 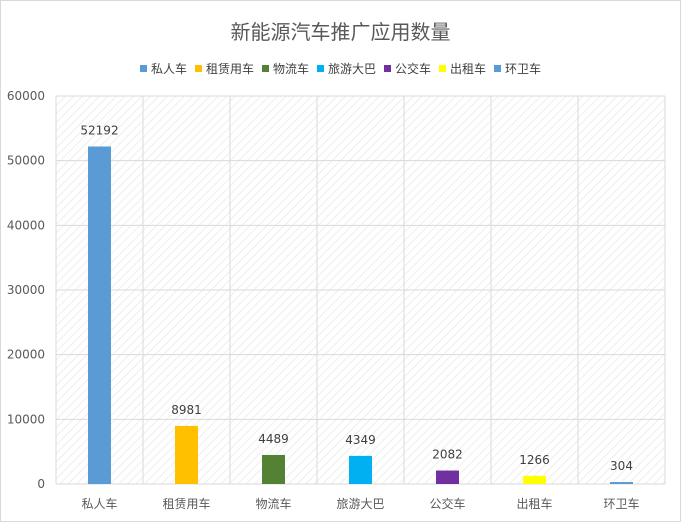 What do you see at coordinates (273, 503) in the screenshot?
I see `x-tick-label: 物流车` at bounding box center [273, 503].